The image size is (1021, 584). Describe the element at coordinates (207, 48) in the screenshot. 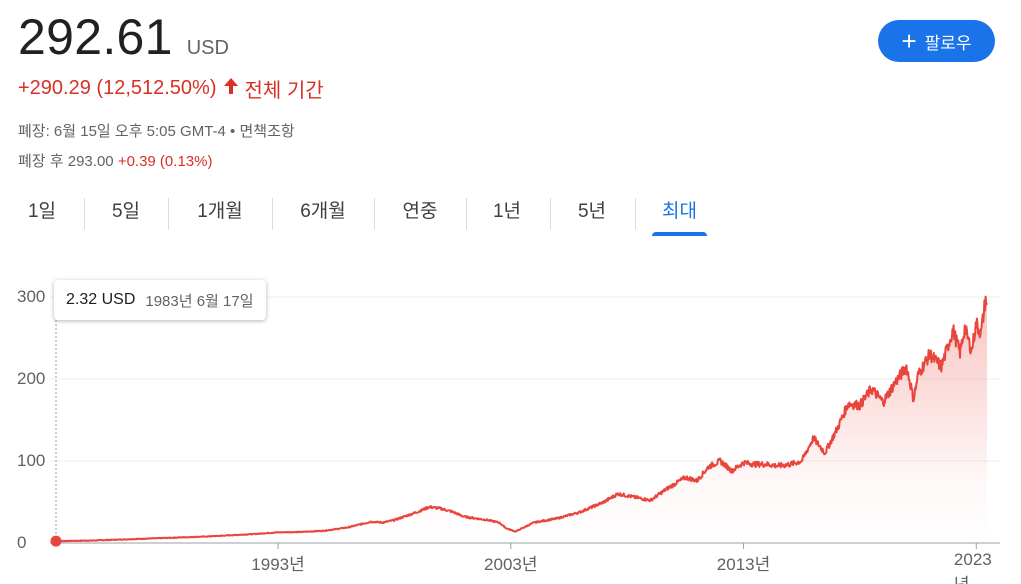

I see `currency-label: USD` at that location.